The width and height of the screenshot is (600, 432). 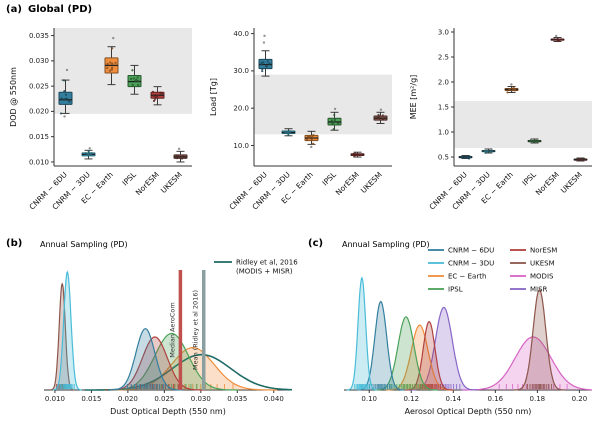 What do you see at coordinates (241, 108) in the screenshot?
I see `svg-text: 20.0` at bounding box center [241, 108].